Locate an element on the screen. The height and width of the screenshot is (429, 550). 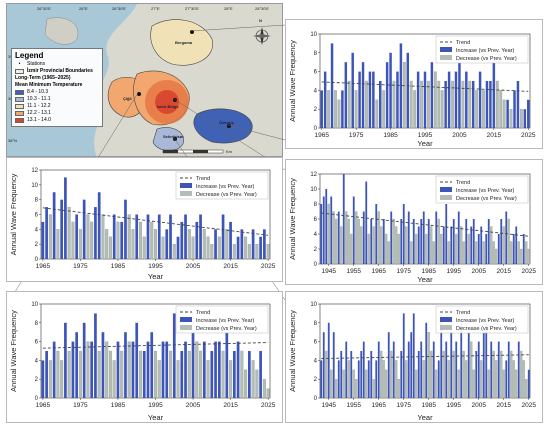
lon-tick: 27°E is located at coordinates (155, 8).